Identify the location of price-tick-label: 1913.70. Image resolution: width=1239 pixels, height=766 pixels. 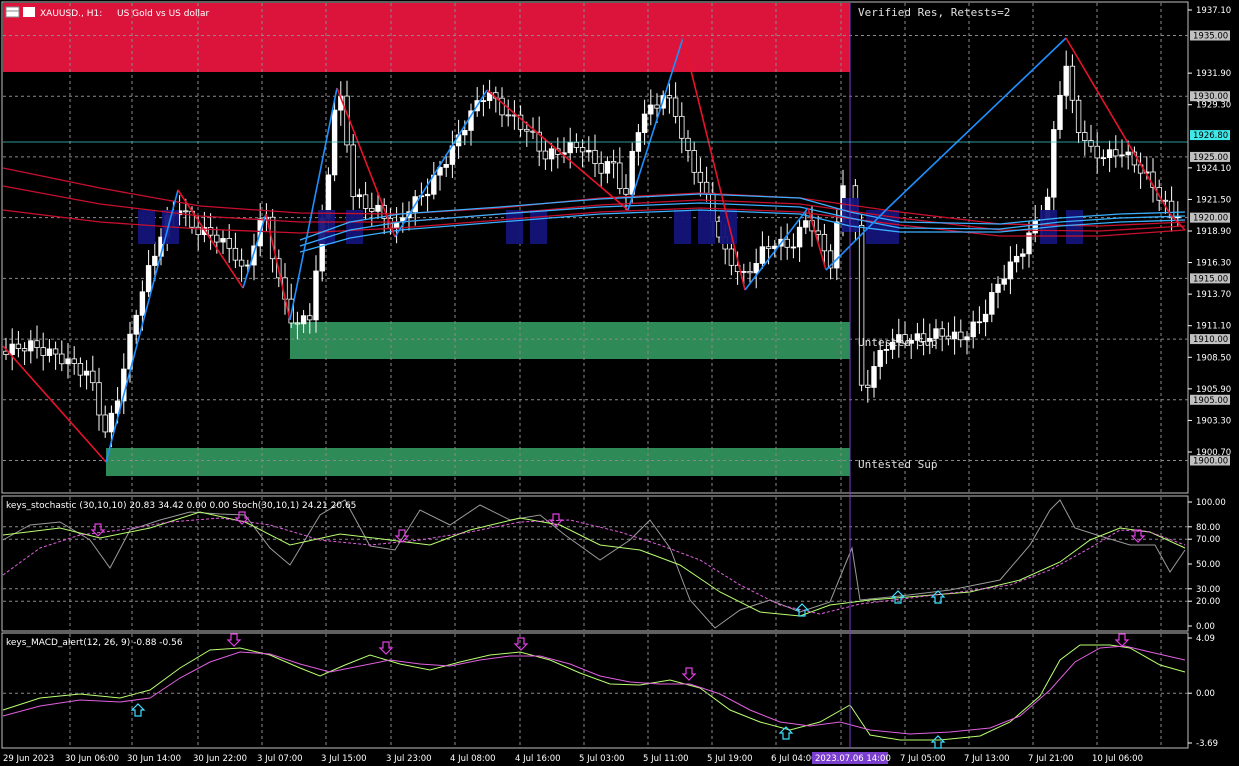
(1213, 295).